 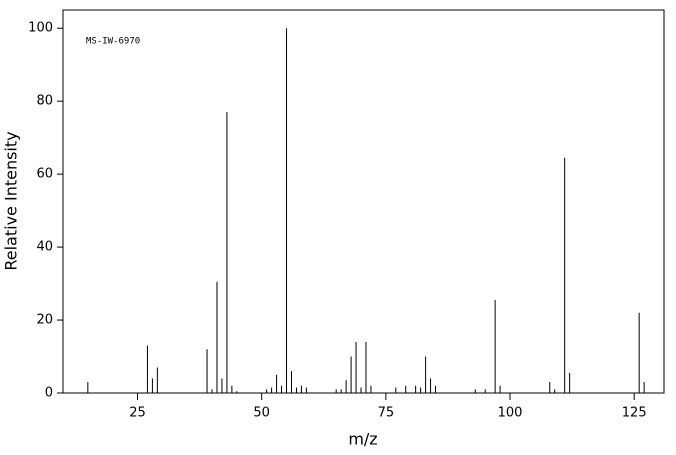 I want to click on x-axis-label: m/z, so click(x=362, y=439).